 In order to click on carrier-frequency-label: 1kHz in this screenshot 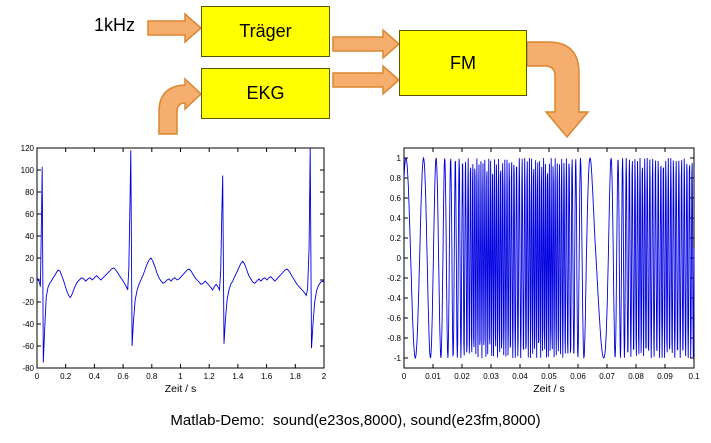, I will do `click(115, 25)`.